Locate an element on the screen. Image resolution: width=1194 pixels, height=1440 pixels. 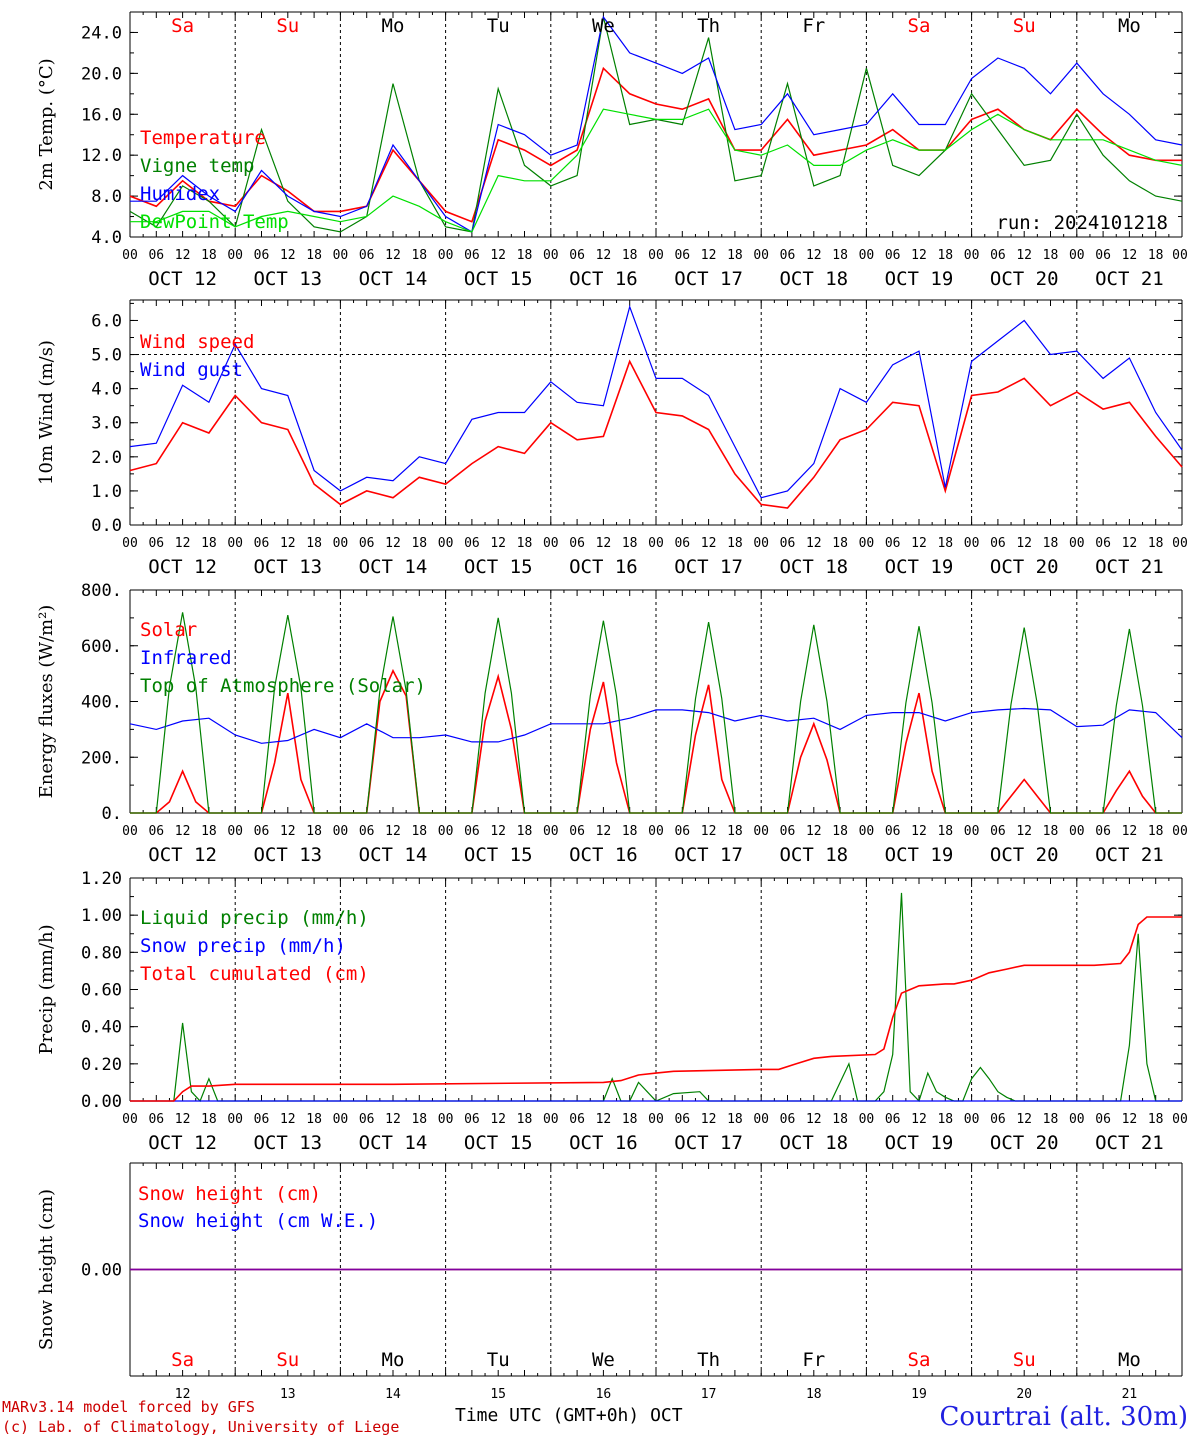
day-label: Th is located at coordinates (708, 1360).